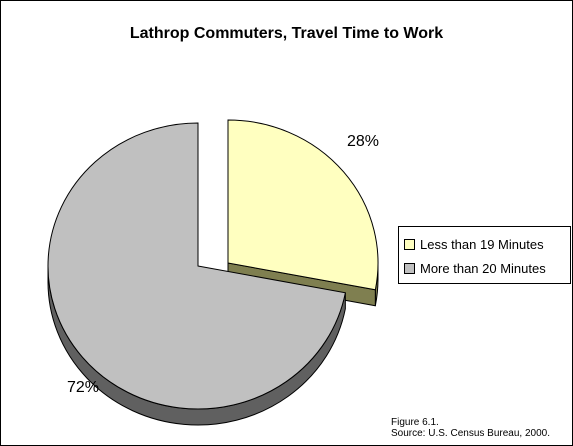 This screenshot has width=573, height=446. Describe the element at coordinates (409, 268) in the screenshot. I see `legend-swatch-gray` at that location.